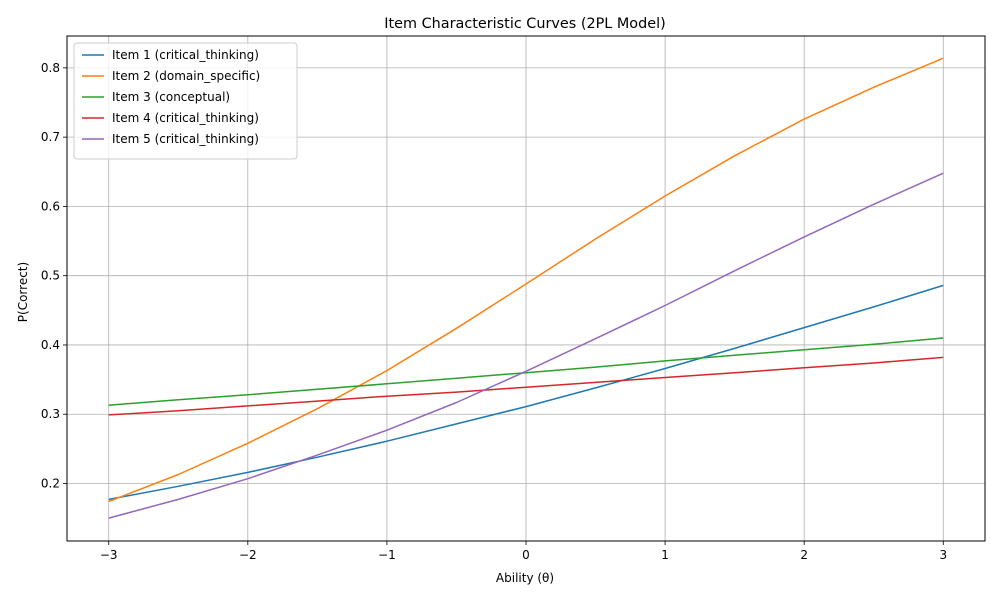 Image resolution: width=1000 pixels, height=600 pixels. Describe the element at coordinates (50, 68) in the screenshot. I see `y-tick-label: 0.8` at that location.